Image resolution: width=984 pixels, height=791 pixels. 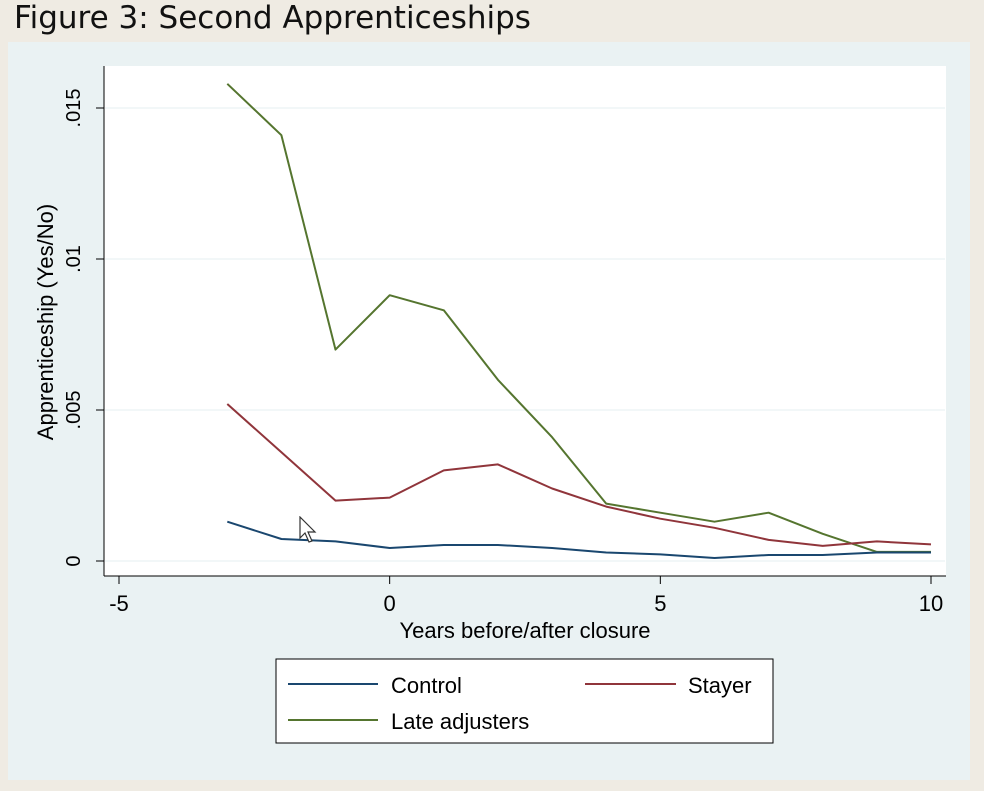 I want to click on y-tick-label: 0, so click(x=74, y=560).